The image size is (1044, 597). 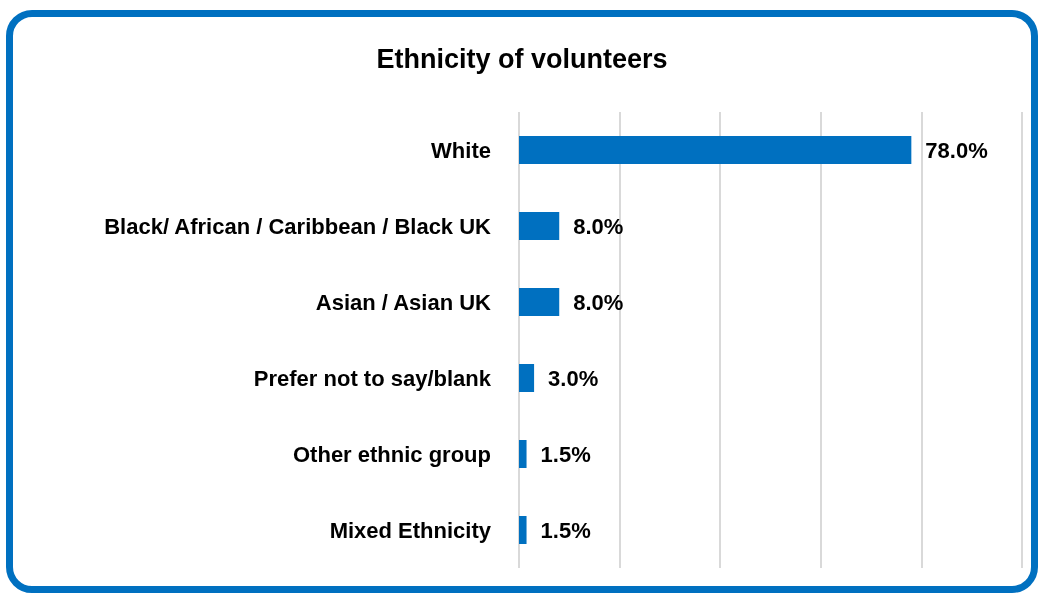 What do you see at coordinates (298, 226) in the screenshot?
I see `y-tick-label: Black/ African / Caribbean / Black UK` at bounding box center [298, 226].